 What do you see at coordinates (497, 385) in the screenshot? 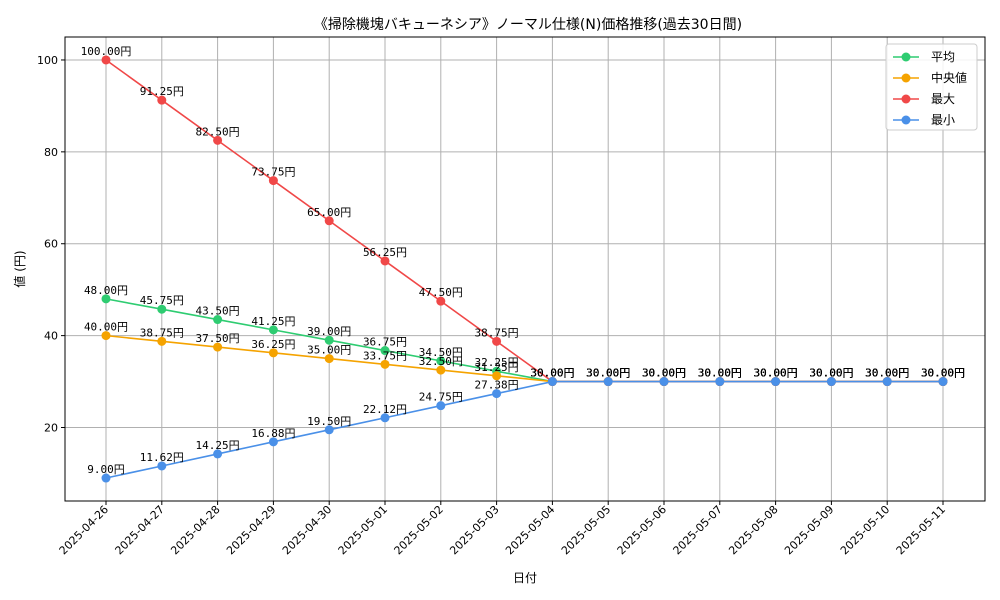
I see `data-label: 27.38円` at bounding box center [497, 385].